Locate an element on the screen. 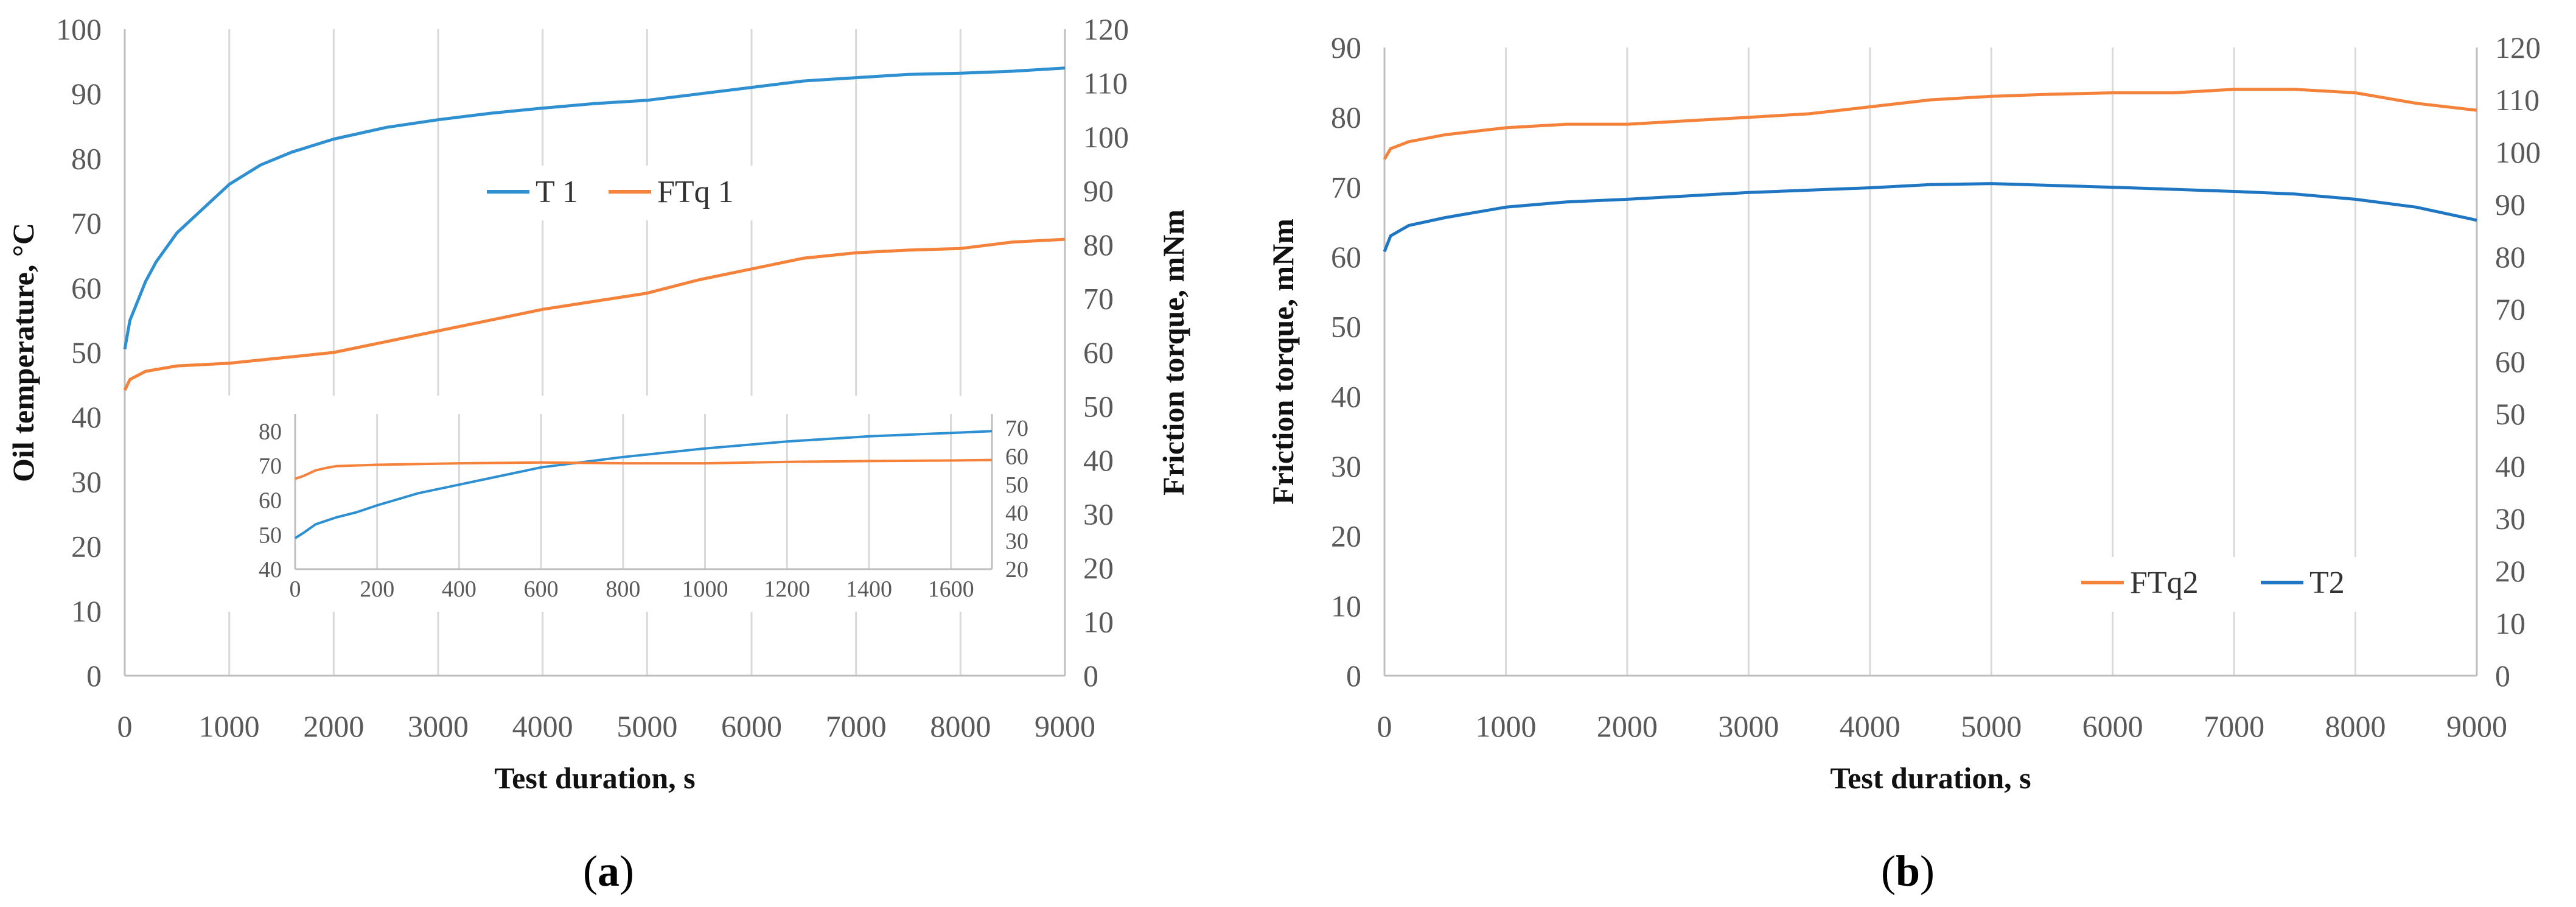  legend-label-ftq2: FTq2 is located at coordinates (2164, 583).